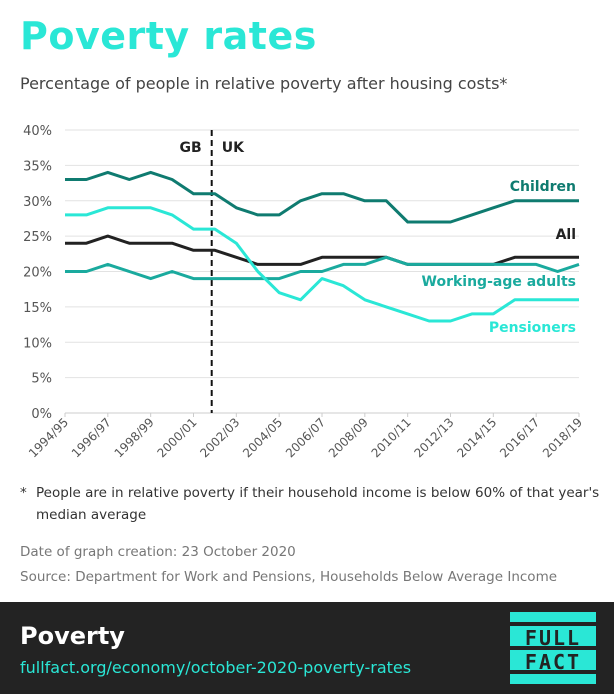 This screenshot has height=694, width=614. I want to click on series-label-all: All, so click(566, 235).